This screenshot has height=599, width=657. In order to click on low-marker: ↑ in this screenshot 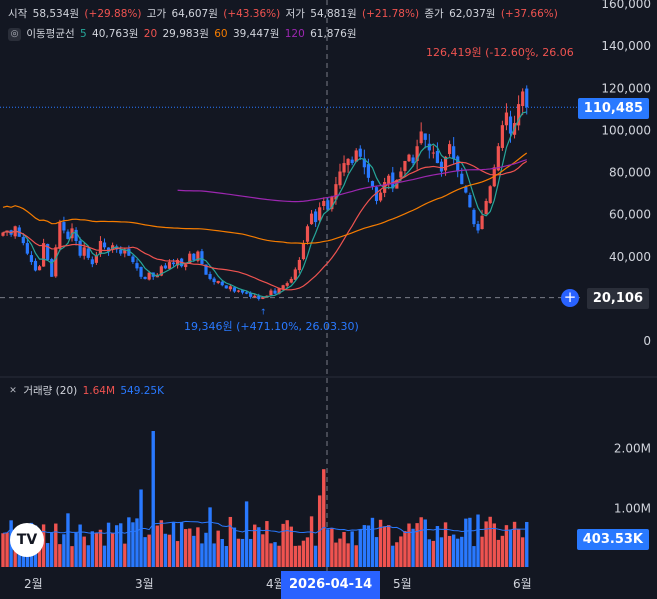, I will do `click(263, 312)`.